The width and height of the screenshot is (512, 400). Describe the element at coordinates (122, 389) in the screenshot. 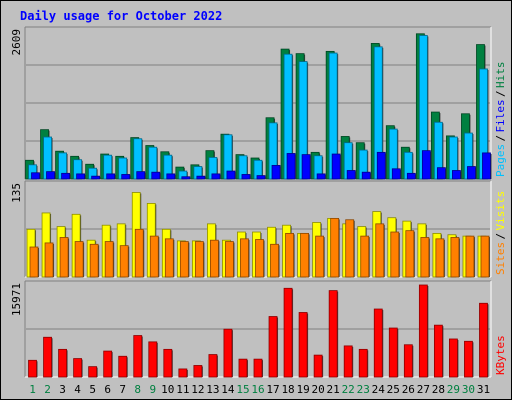

I see `x-tick-day-7: 7` at that location.